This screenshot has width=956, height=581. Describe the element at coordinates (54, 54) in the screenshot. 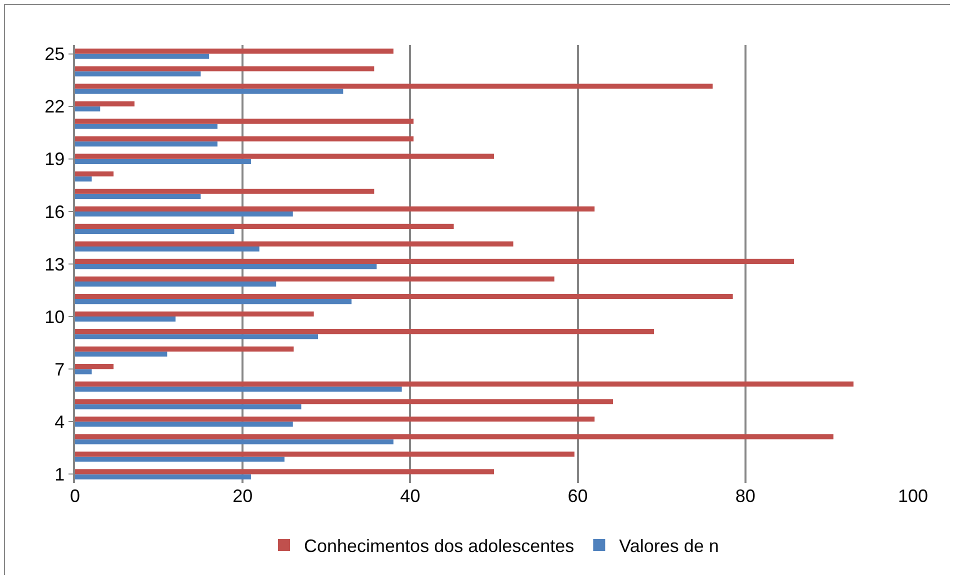

I see `y-tick-label: 25` at that location.